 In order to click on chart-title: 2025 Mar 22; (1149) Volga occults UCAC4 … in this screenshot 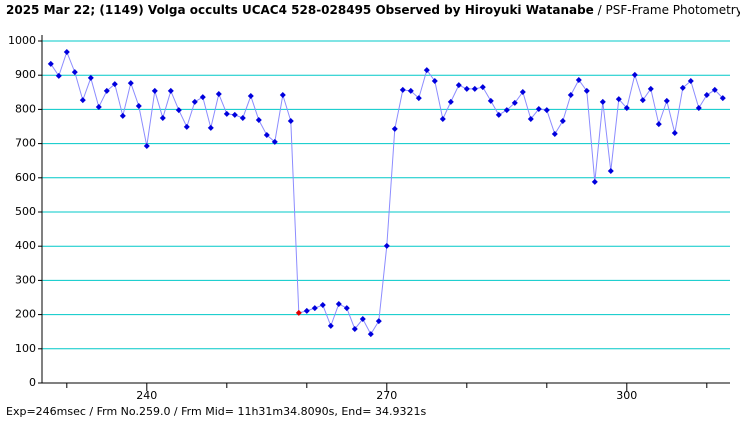, I will do `click(300, 10)`.